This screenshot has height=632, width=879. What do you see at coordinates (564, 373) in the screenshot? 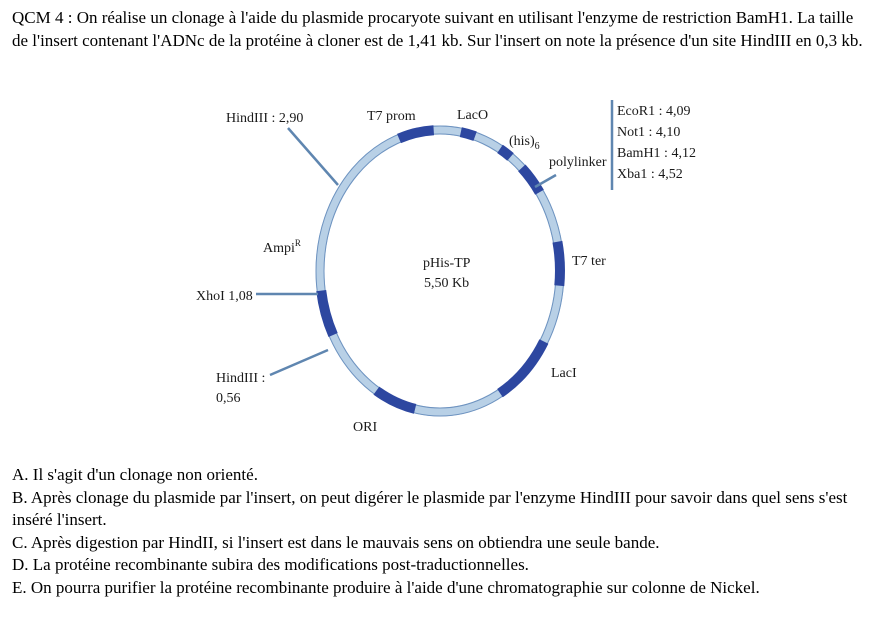
I see `laci-label: LacI` at bounding box center [564, 373].